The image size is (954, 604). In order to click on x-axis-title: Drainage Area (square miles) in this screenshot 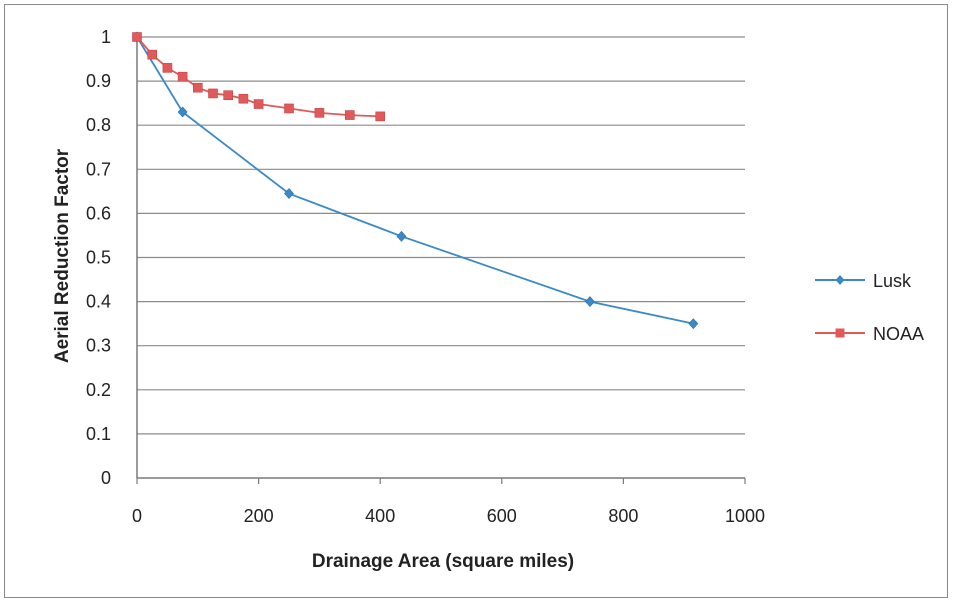, I will do `click(443, 561)`.